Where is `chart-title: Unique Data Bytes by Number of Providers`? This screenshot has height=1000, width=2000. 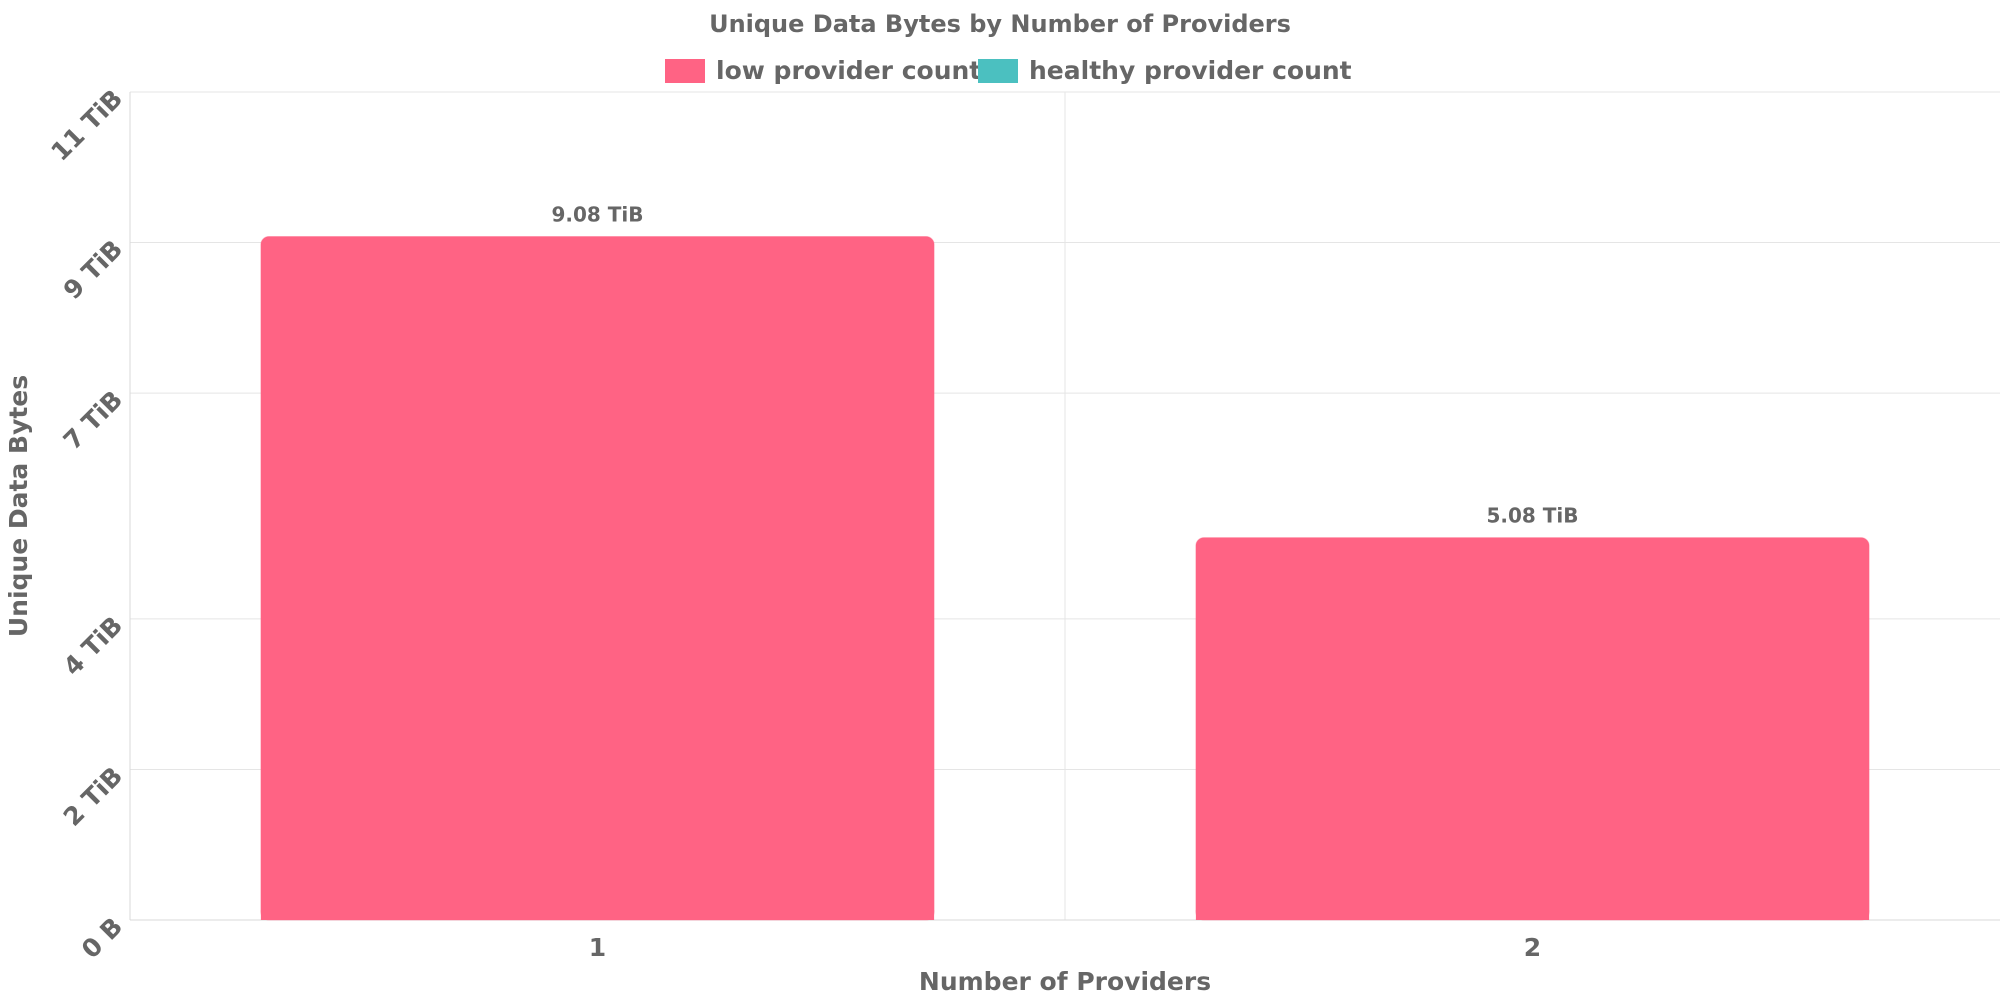
chart-title: Unique Data Bytes by Number of Providers is located at coordinates (1000, 24).